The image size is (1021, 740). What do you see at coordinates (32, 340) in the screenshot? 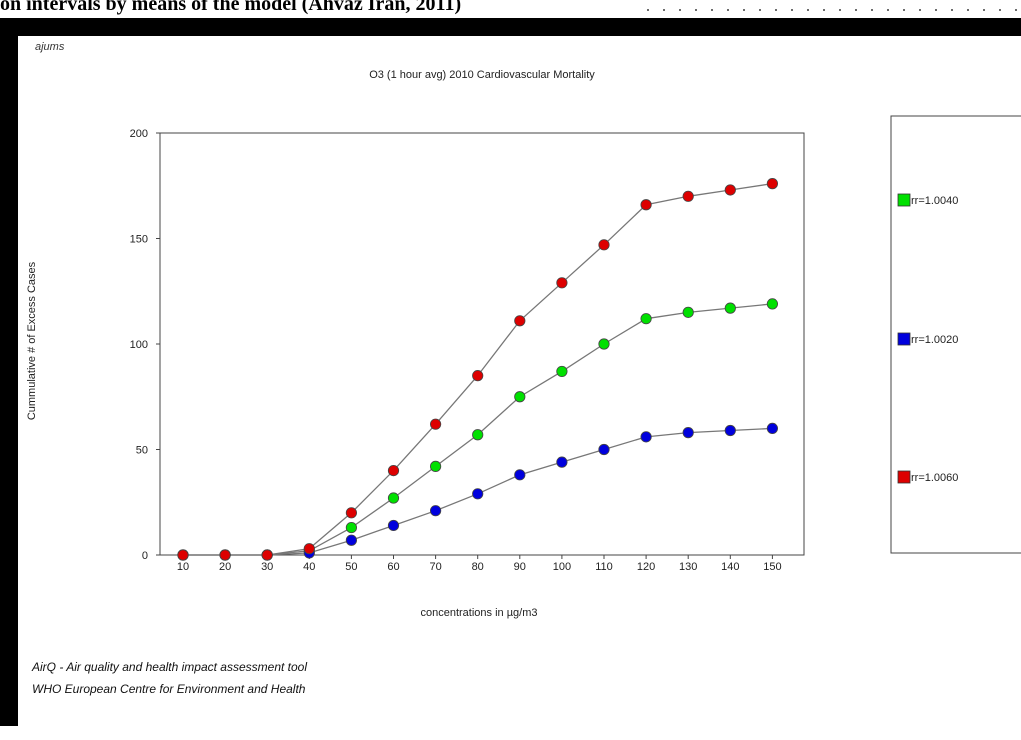
I see `y-axis-label: Cummulative # of Excess Cases` at bounding box center [32, 340].